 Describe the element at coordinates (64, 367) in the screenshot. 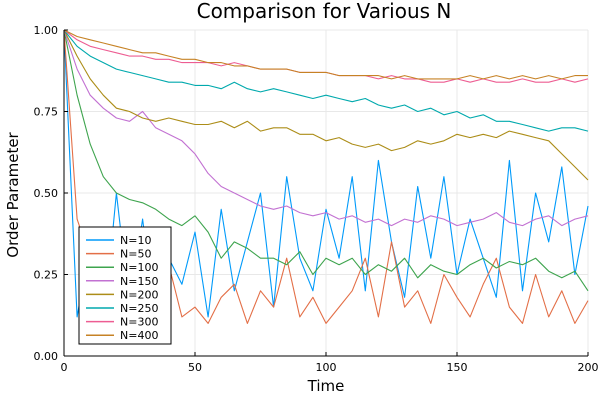

I see `x-tick-label: 0` at that location.